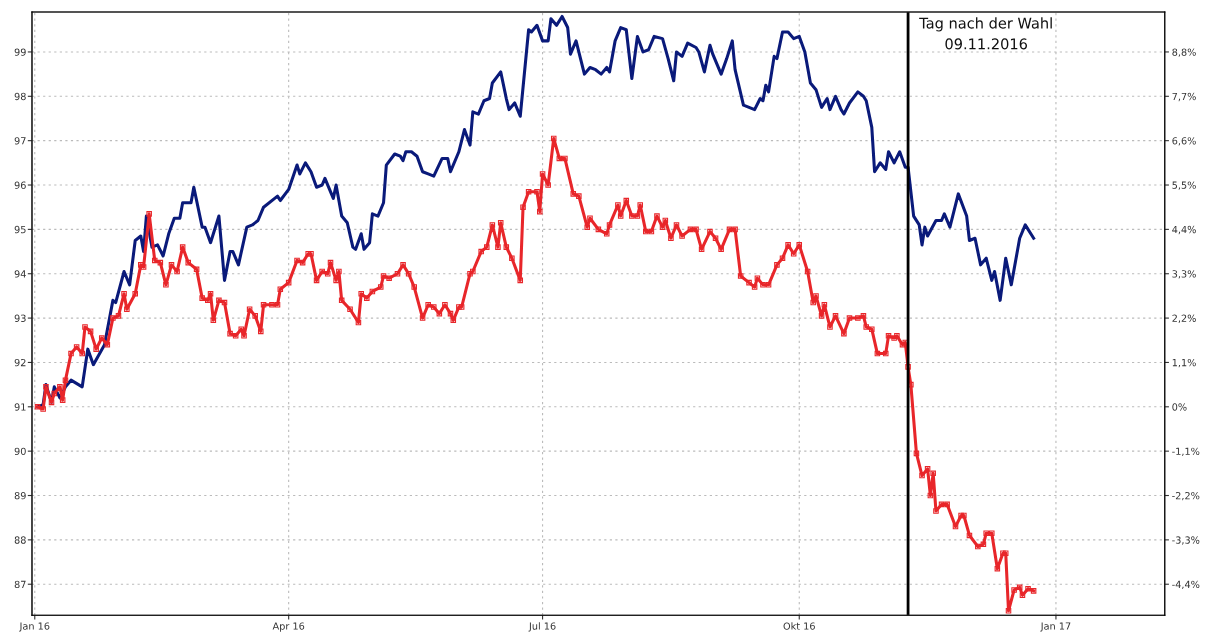  Describe the element at coordinates (1186, 496) in the screenshot. I see `y2-tick-label: -2,2%` at that location.